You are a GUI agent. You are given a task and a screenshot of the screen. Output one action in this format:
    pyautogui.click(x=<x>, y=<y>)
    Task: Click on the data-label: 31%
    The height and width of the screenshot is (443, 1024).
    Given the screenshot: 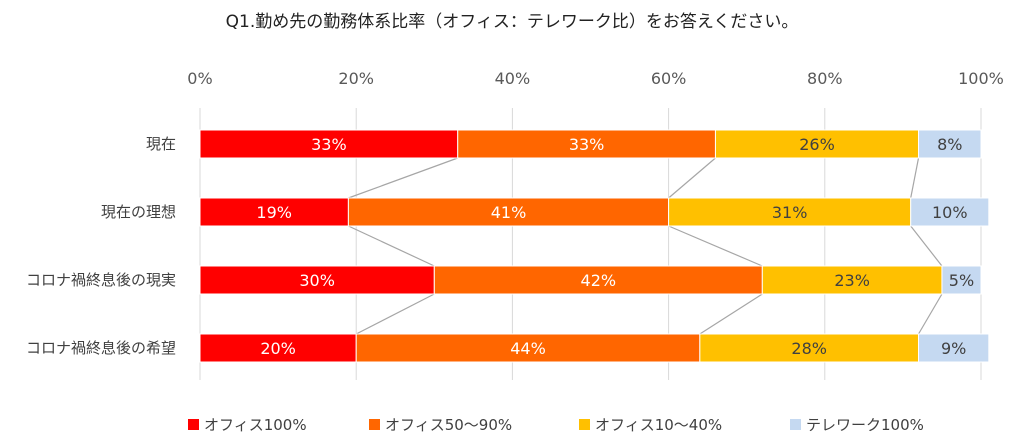 What is the action you would take?
    pyautogui.click(x=790, y=212)
    